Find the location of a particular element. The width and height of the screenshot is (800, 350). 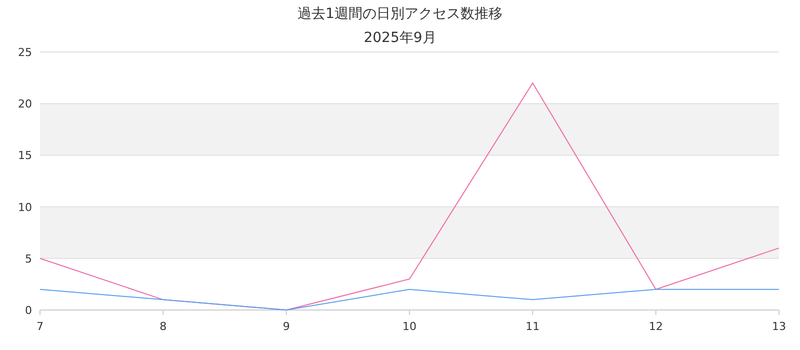

y-tick: 5 is located at coordinates (28, 259).